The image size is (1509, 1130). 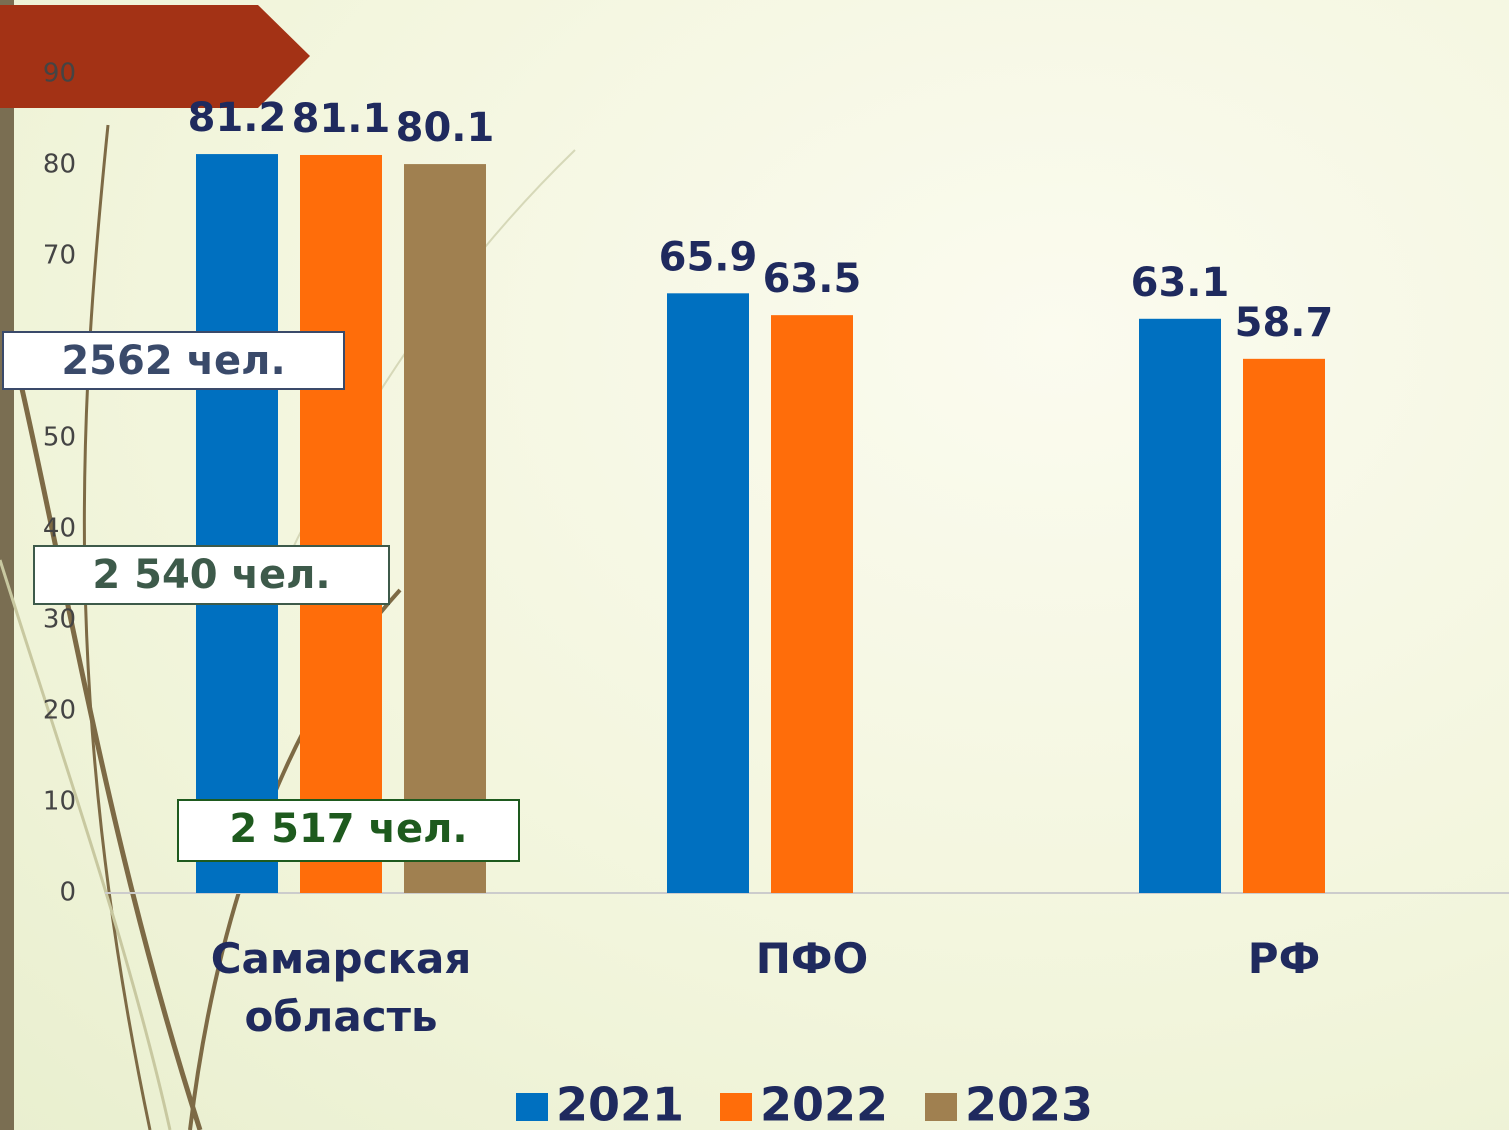 What do you see at coordinates (1180, 283) in the screenshot?
I see `value-label: 63.1` at bounding box center [1180, 283].